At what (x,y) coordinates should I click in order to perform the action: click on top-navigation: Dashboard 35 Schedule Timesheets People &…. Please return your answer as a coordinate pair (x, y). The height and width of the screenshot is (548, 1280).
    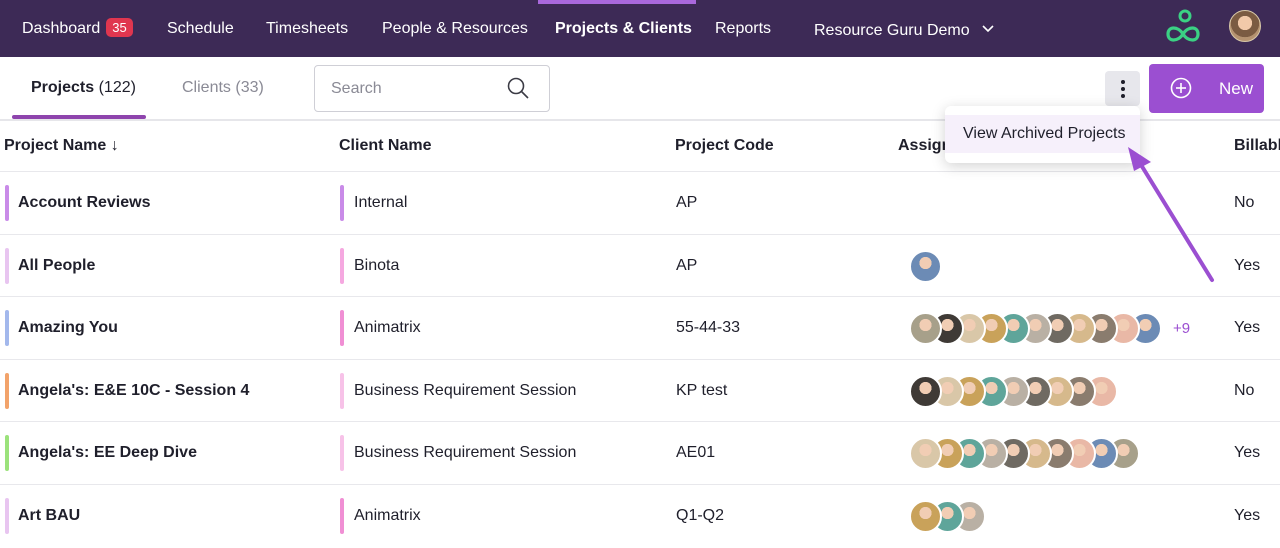
    Looking at the image, I should click on (640, 28).